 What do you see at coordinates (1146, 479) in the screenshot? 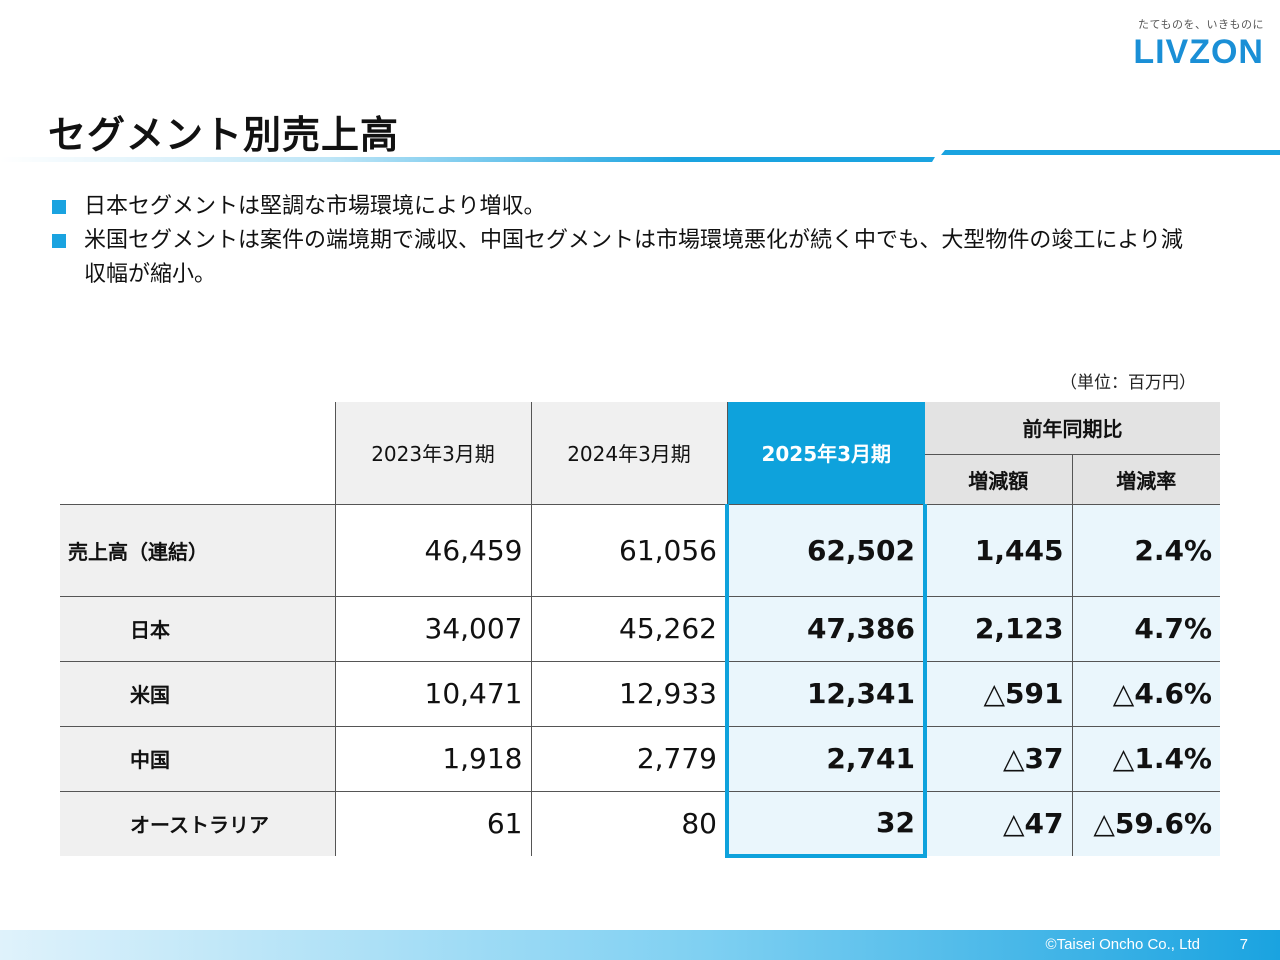
I see `header-rate: 増減率` at bounding box center [1146, 479].